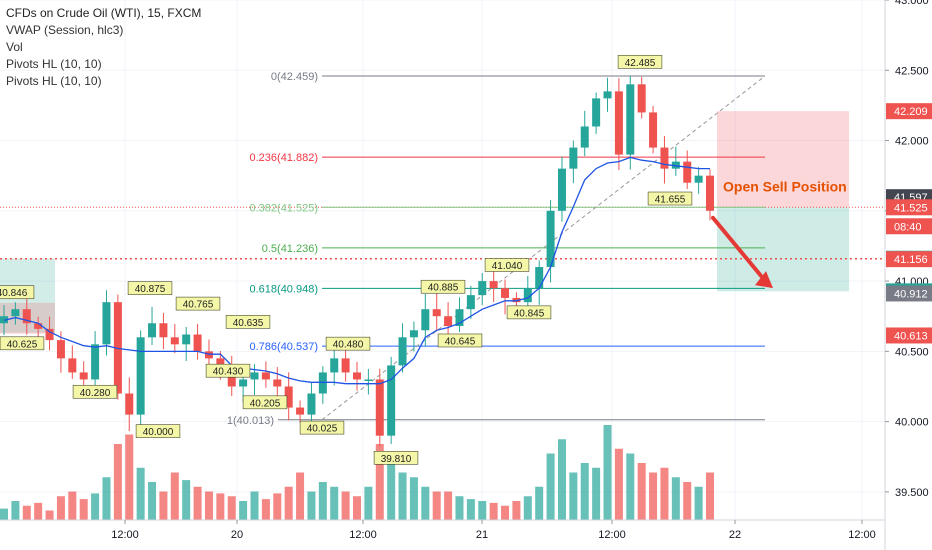  I want to click on time-tick-label: 22, so click(735, 535).